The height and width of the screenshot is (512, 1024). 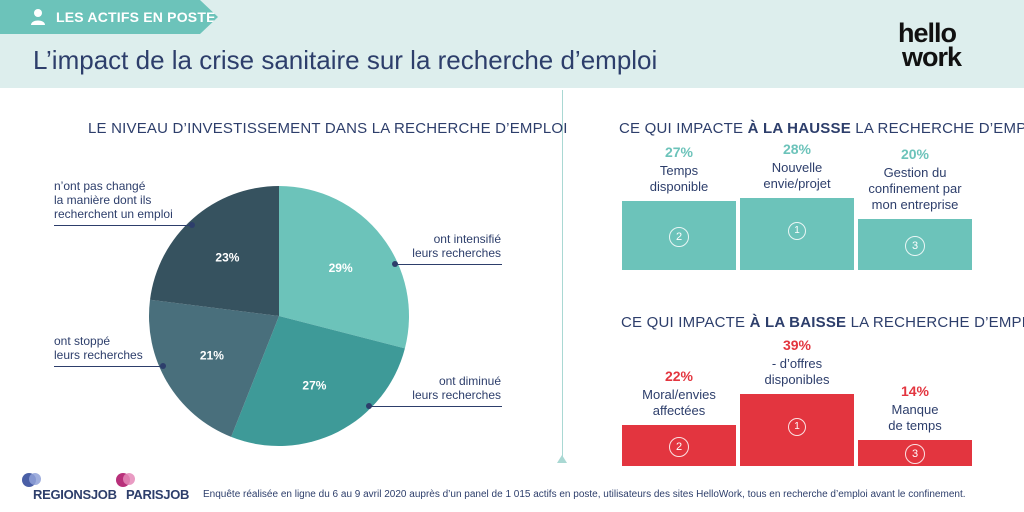 I want to click on bar-value-label: 39%, so click(x=797, y=345).